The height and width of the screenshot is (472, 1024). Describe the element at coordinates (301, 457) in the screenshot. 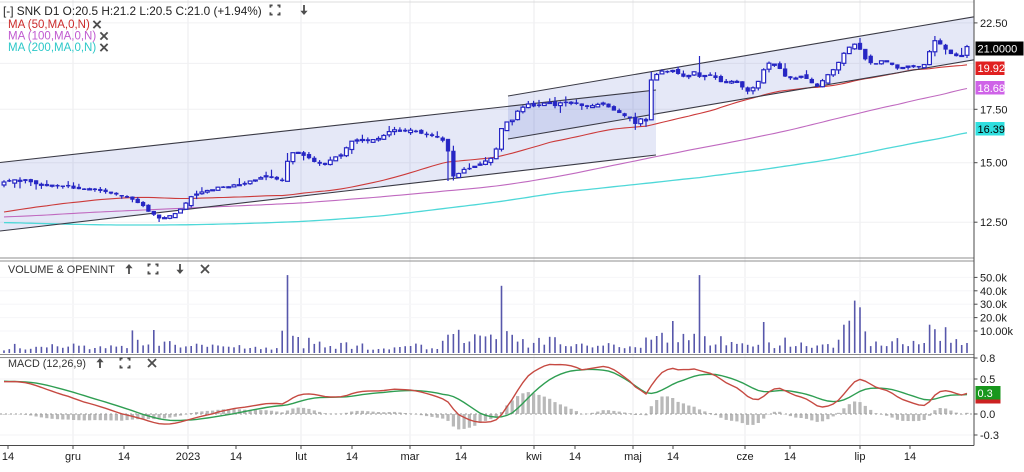

I see `svg-text: lut` at that location.